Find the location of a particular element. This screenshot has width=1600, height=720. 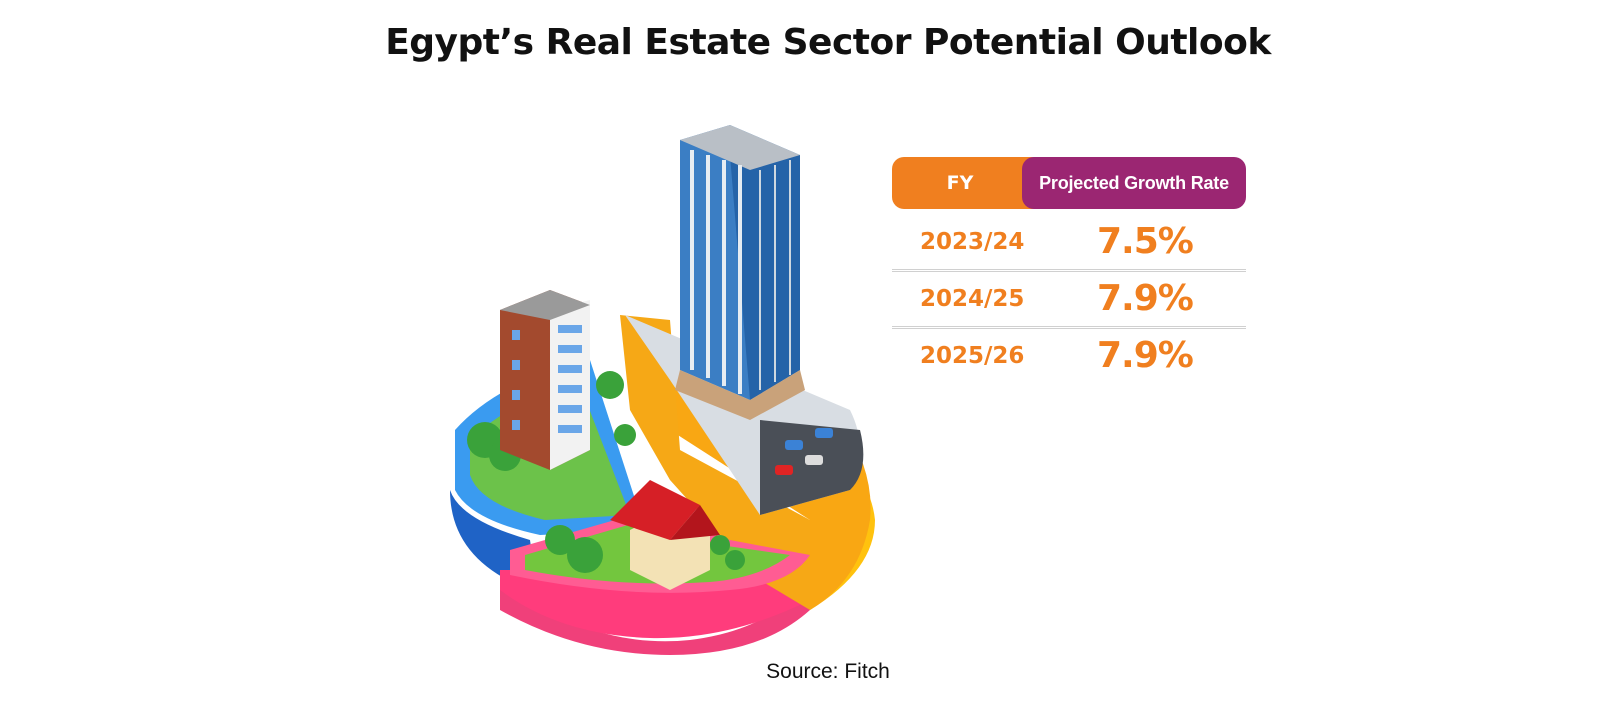

table-row: 2023/24 7.5% is located at coordinates (1069, 242).